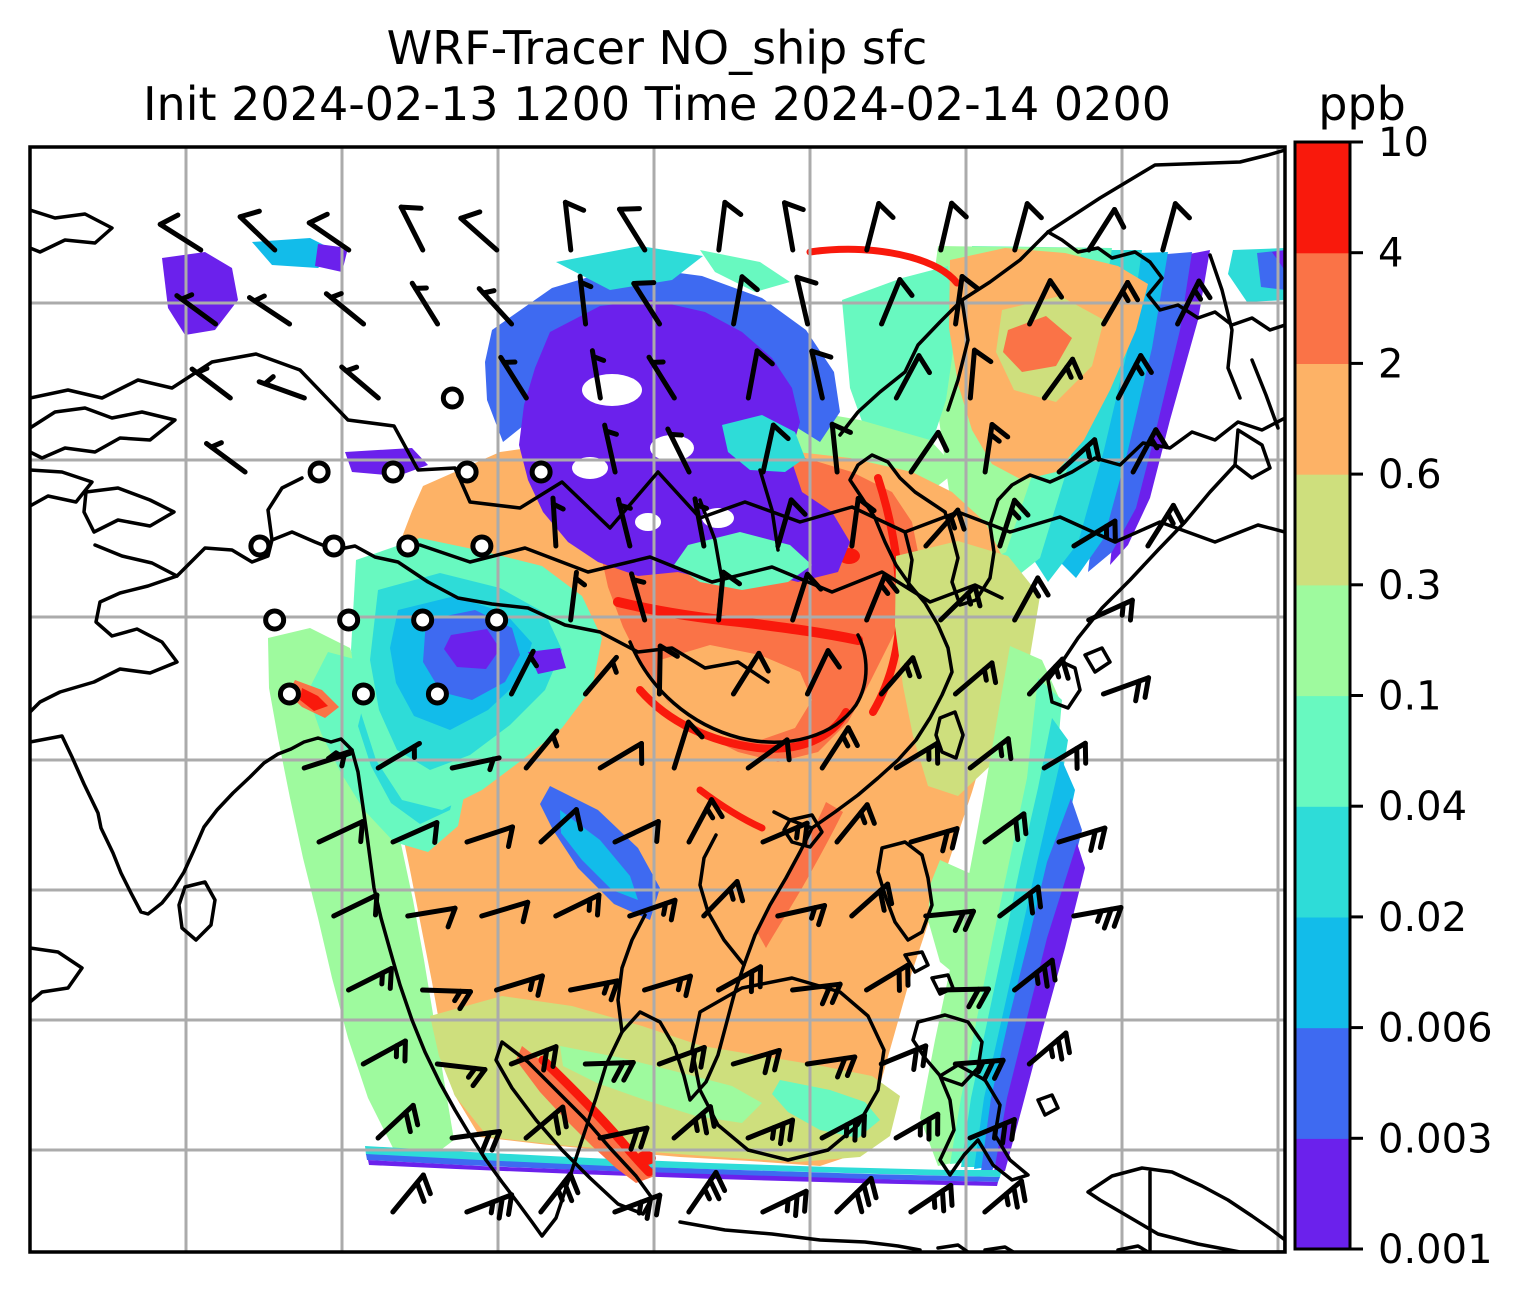 This screenshot has height=1310, width=1528. I want to click on colorbar-tick-label: 0.006, so click(1435, 1029).